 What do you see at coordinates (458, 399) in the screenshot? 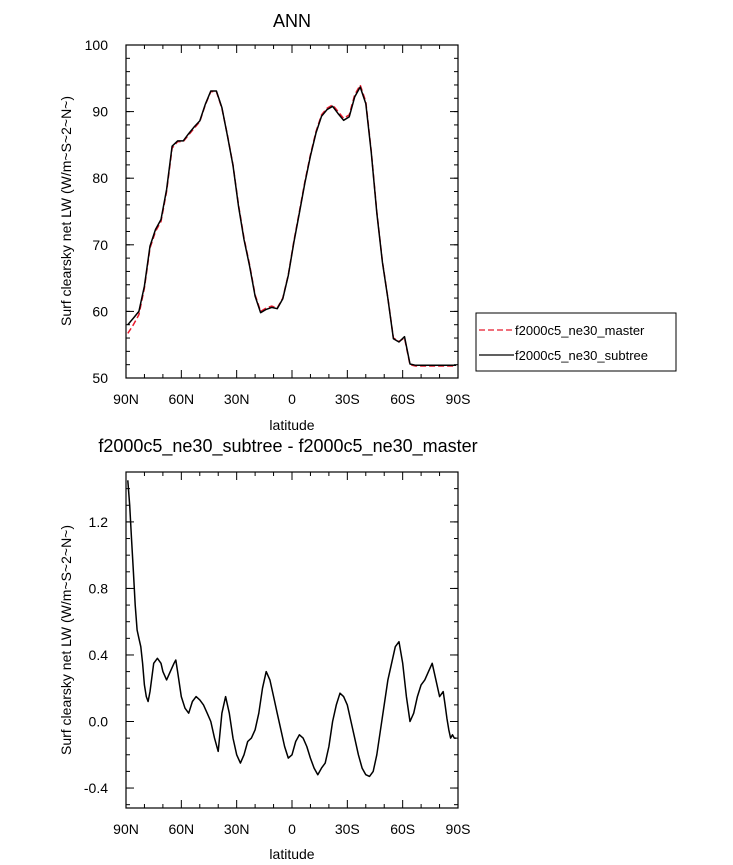
I see `top-x-tick-label: 90S` at bounding box center [458, 399].